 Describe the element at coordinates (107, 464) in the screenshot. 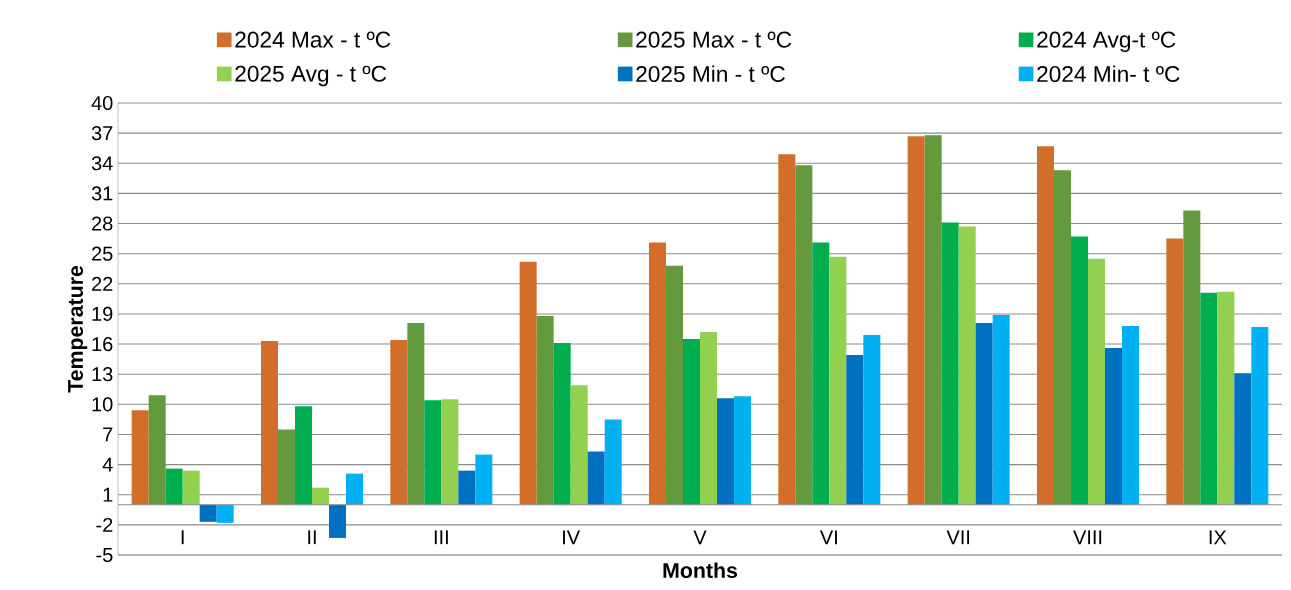

I see `y-tick-label: 4` at that location.